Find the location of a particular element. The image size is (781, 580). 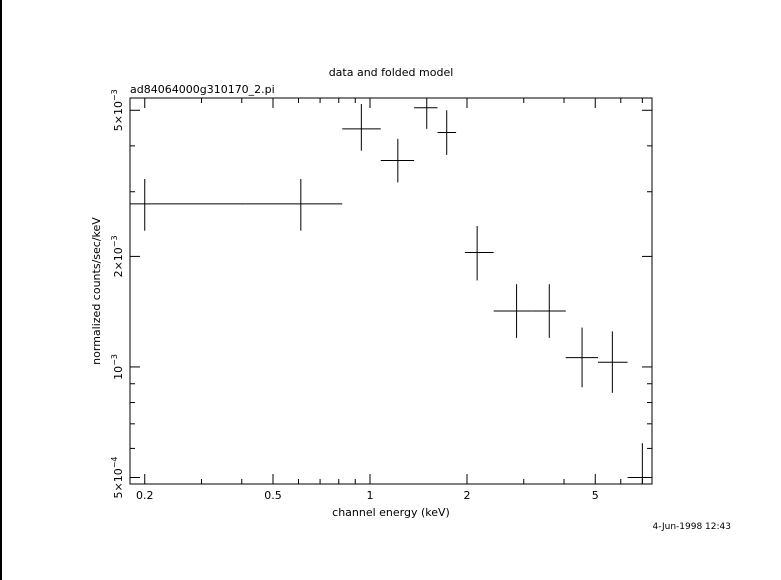

y-axis-label: normalized counts/sec/keV is located at coordinates (96, 291).